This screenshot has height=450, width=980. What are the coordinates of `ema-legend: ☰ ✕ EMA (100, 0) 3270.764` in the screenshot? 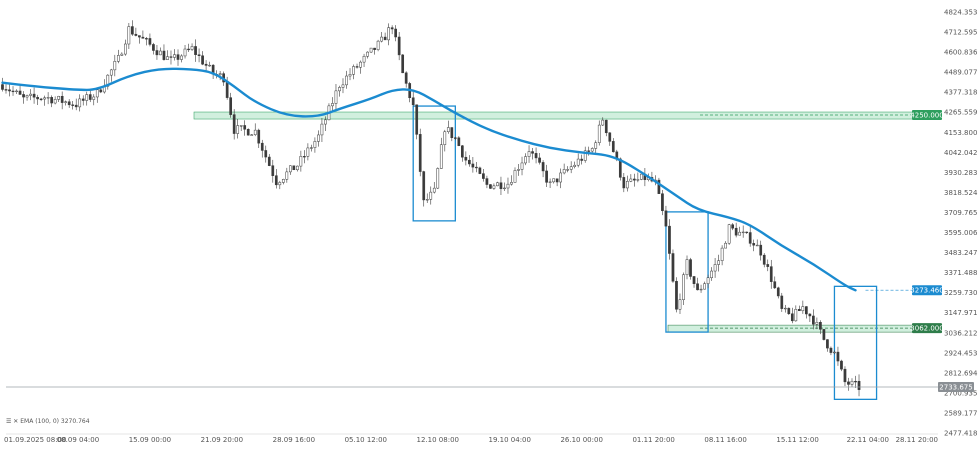 It's located at (48, 421).